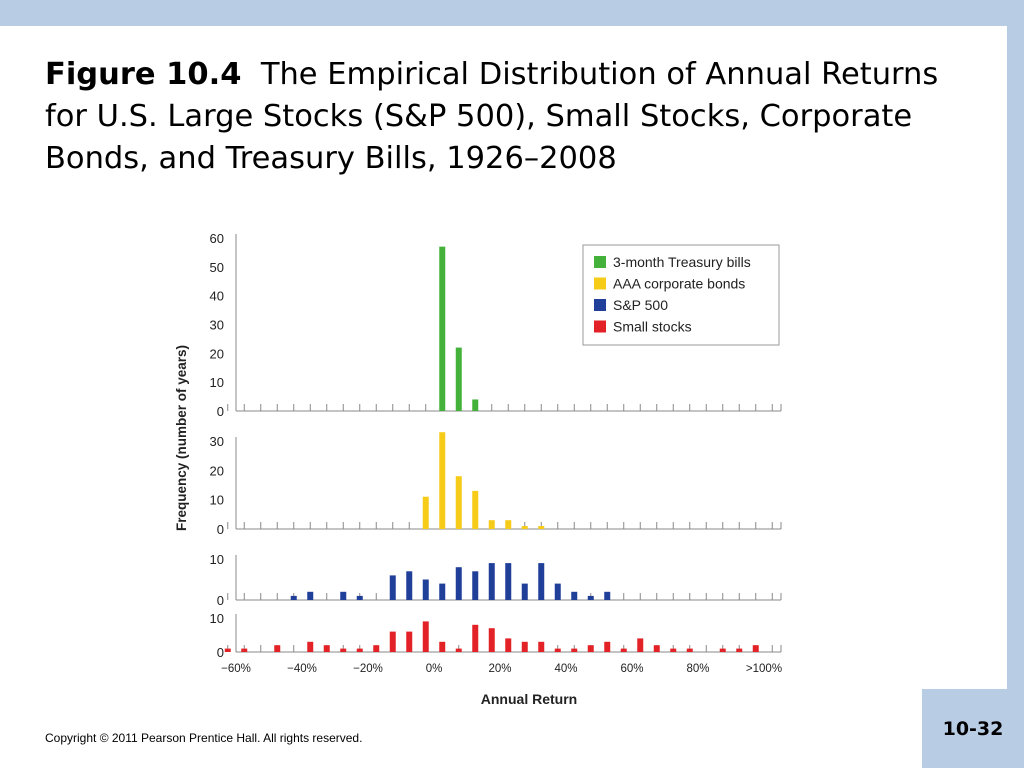 The image size is (1024, 768). What do you see at coordinates (681, 295) in the screenshot?
I see `legend-box` at bounding box center [681, 295].